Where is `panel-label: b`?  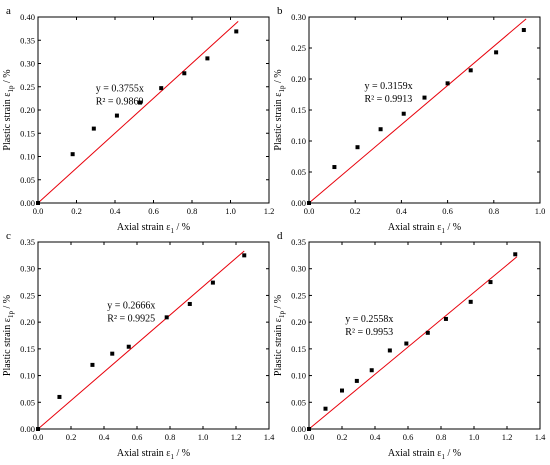
panel-label: b is located at coordinates (280, 11).